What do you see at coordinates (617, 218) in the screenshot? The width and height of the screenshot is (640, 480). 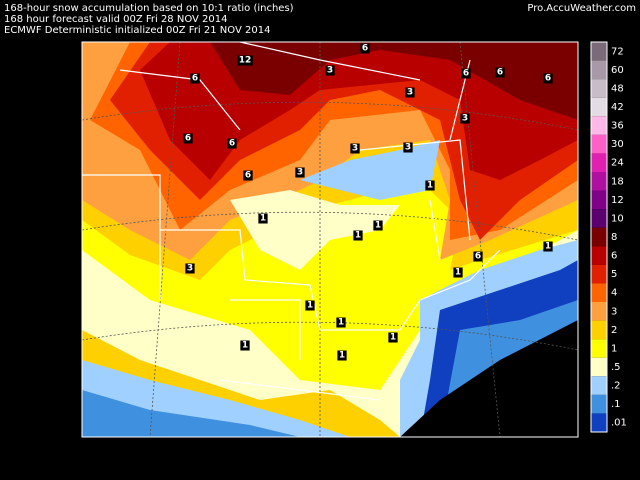 I see `legend-label: 10` at bounding box center [617, 218].